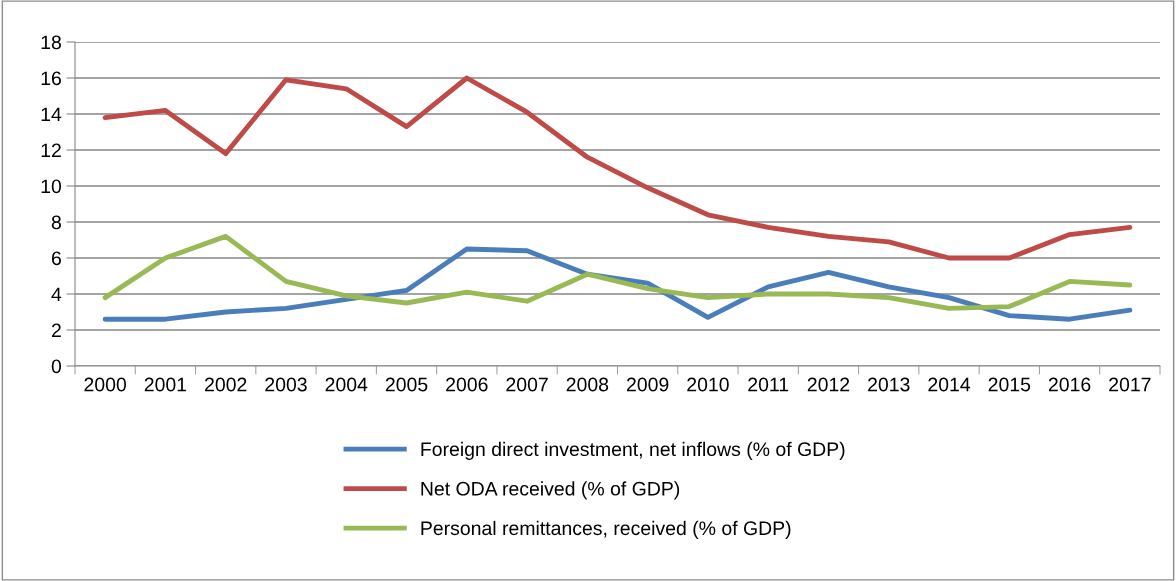  Describe the element at coordinates (889, 384) in the screenshot. I see `x-tick-label: 2013` at that location.